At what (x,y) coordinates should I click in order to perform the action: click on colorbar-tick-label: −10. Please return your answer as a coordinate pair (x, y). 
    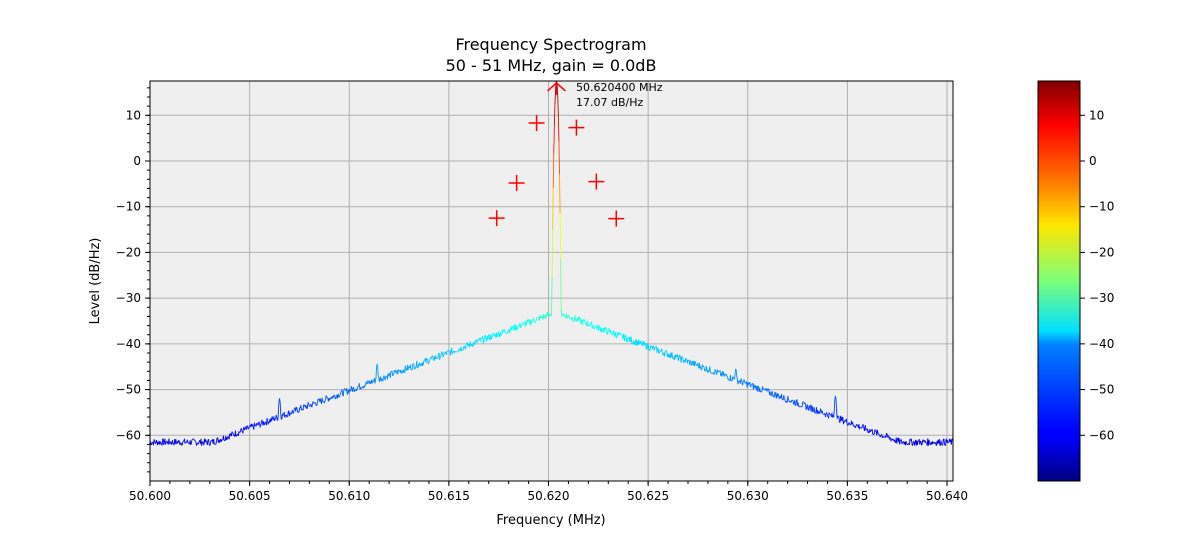
    Looking at the image, I should click on (1101, 207).